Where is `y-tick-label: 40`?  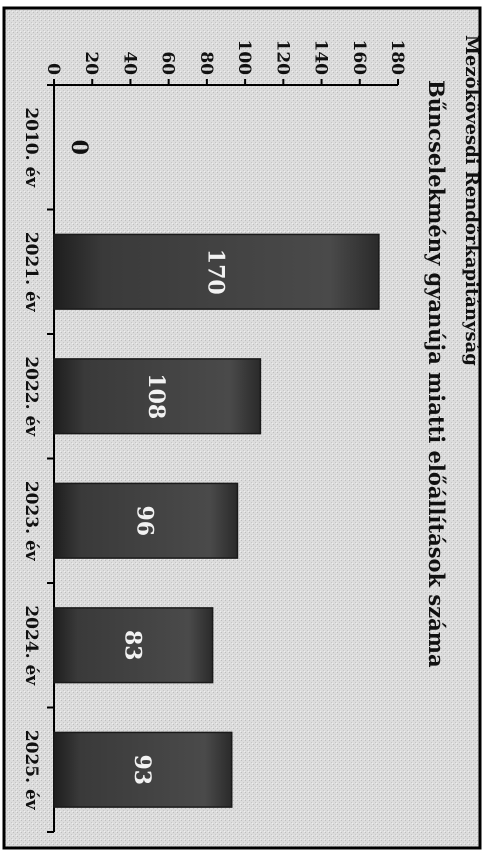 y-tick-label: 40 is located at coordinates (129, 63).